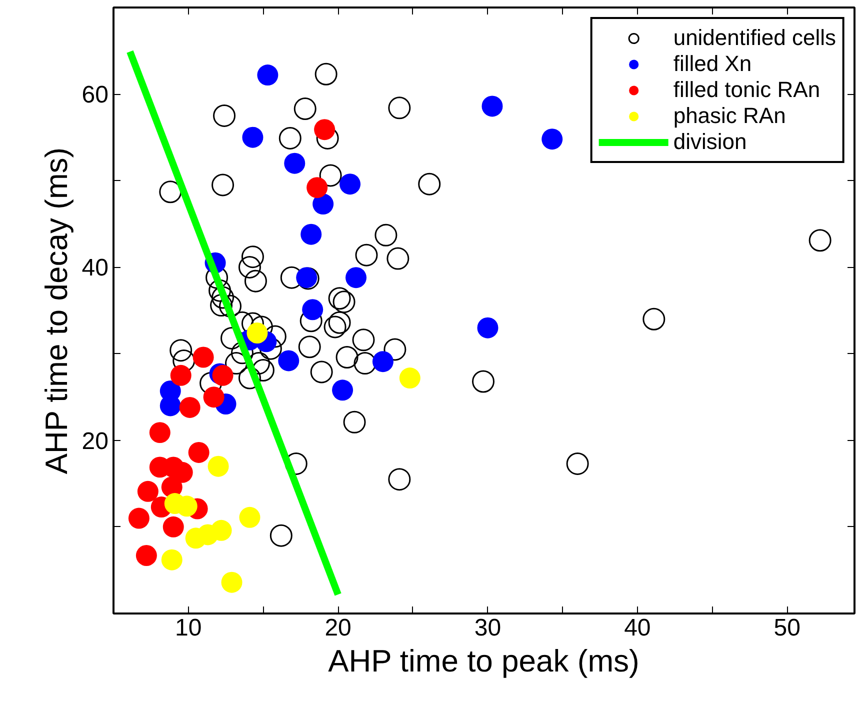 Image resolution: width=863 pixels, height=713 pixels. Describe the element at coordinates (95, 441) in the screenshot. I see `y-tick-label: 20` at that location.